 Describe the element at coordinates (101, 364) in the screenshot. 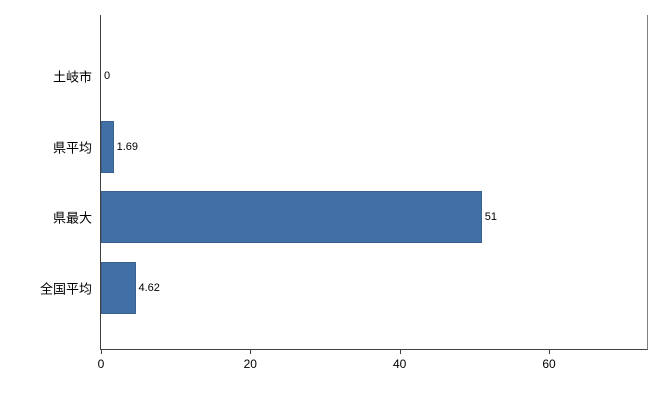

I see `x-axis-tick-label: 0` at that location.